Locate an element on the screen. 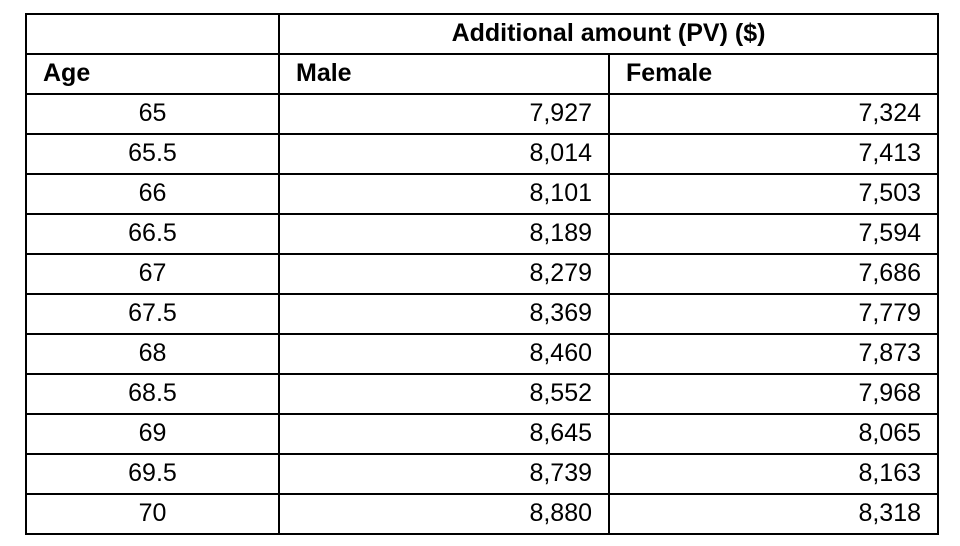 The image size is (960, 546). male-amount-cell: 8,645 is located at coordinates (444, 434).